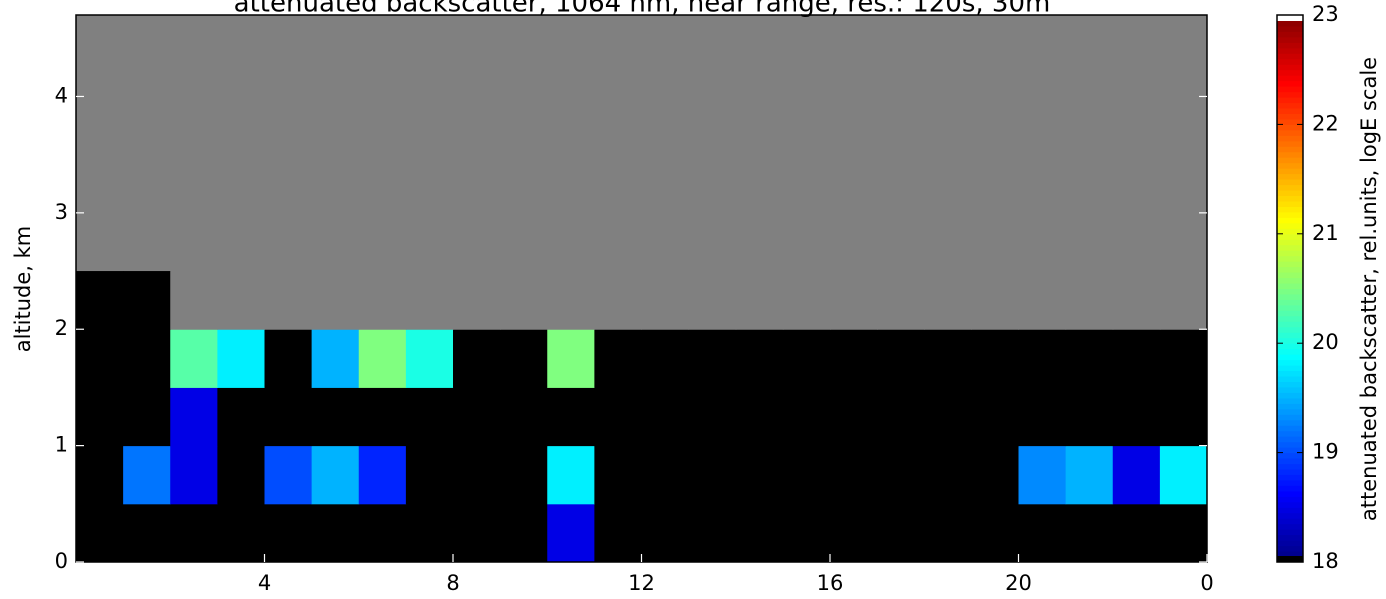 This screenshot has width=1386, height=599. Describe the element at coordinates (61, 561) in the screenshot. I see `y-tick-label: 0` at that location.